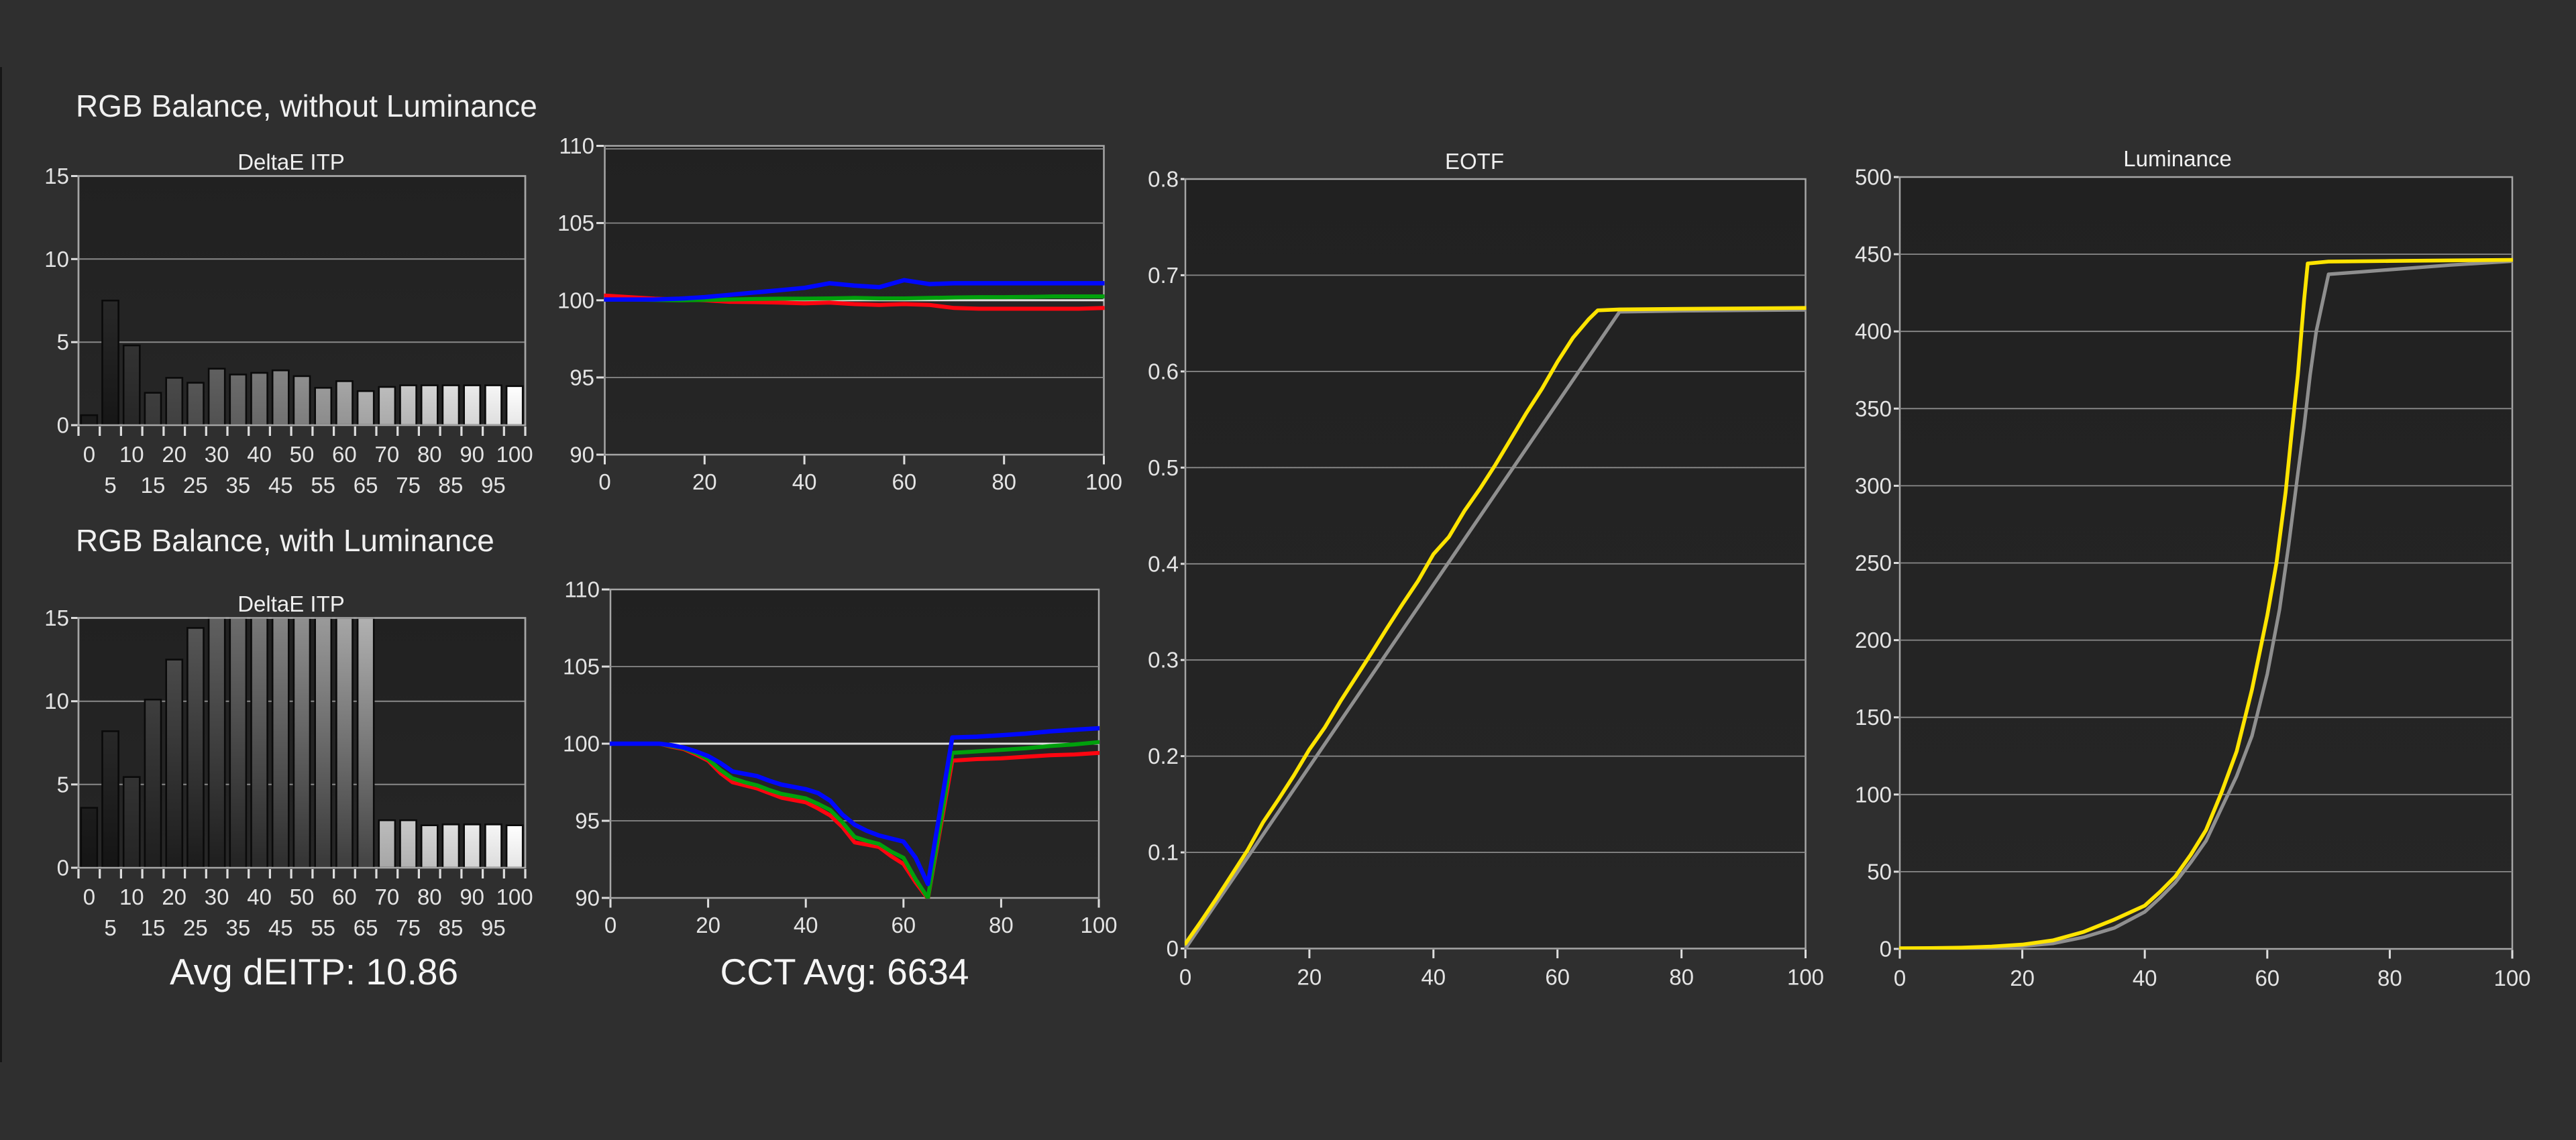 The height and width of the screenshot is (1140, 2576). What do you see at coordinates (285, 540) in the screenshot?
I see `svg-text: RGB Balance, with Luminance` at bounding box center [285, 540].